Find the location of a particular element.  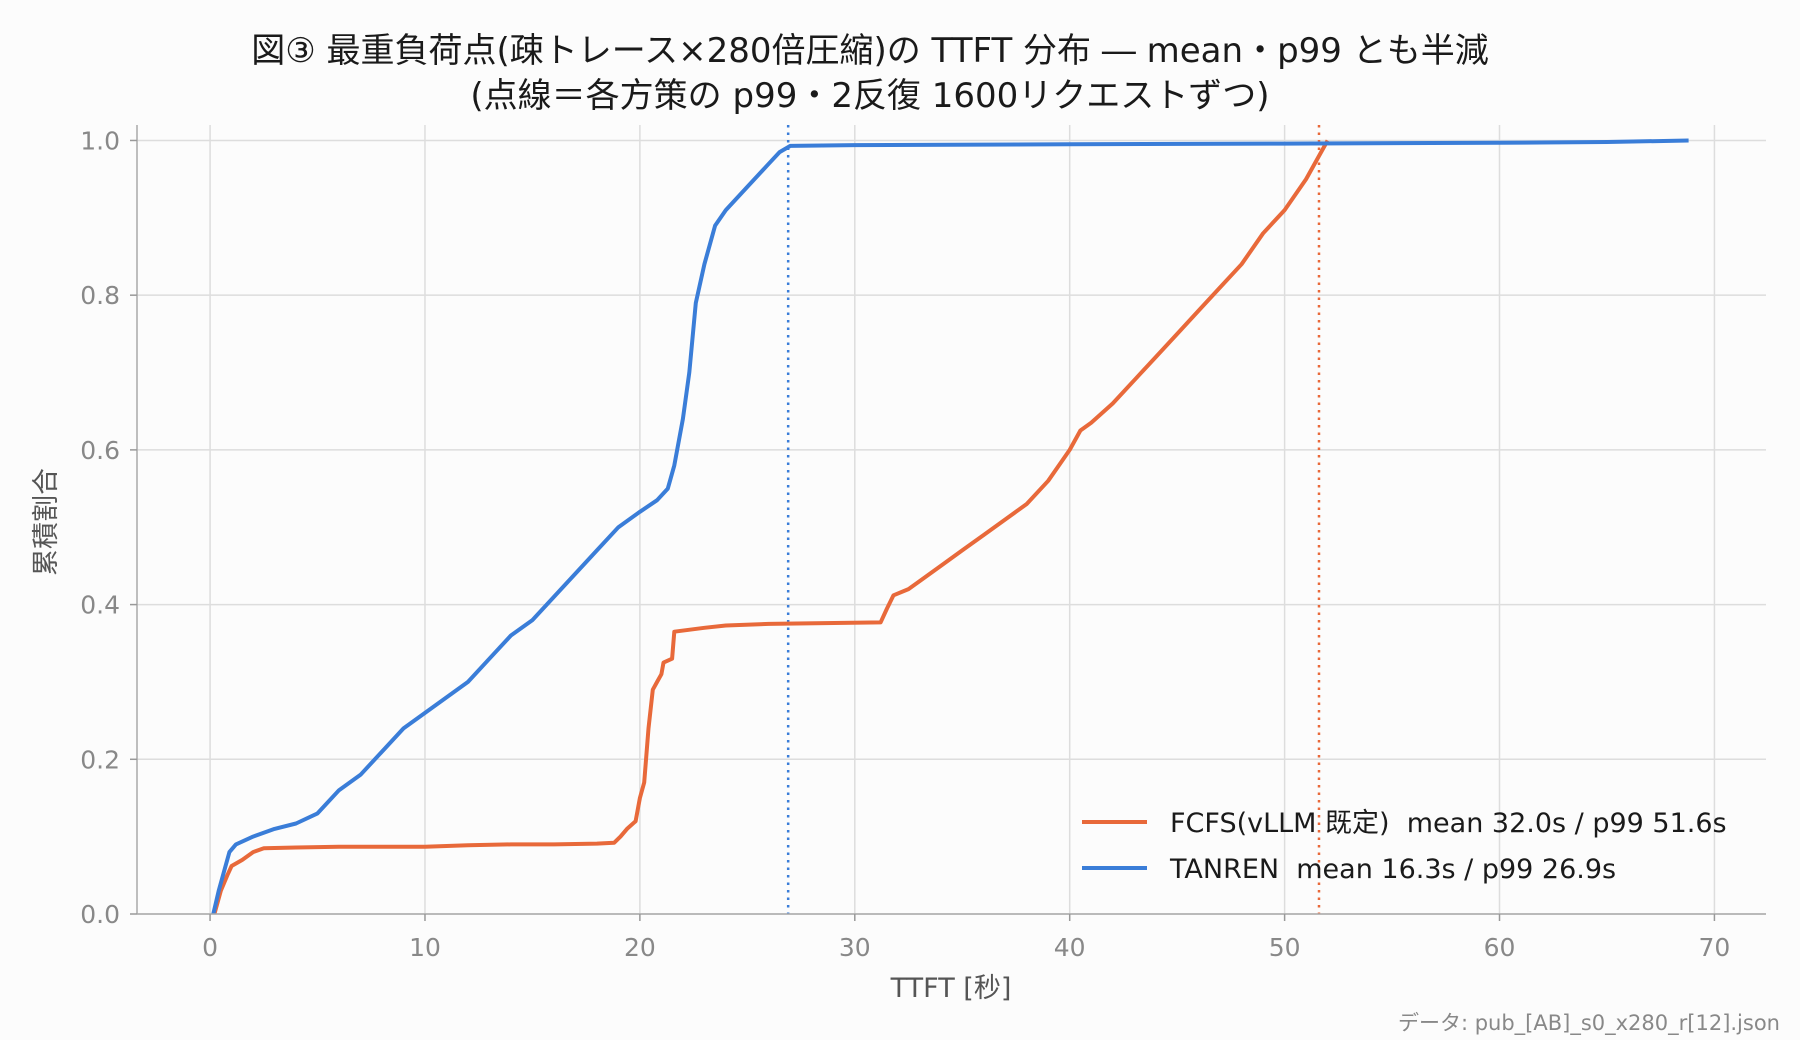

x-tick-label: 0 is located at coordinates (210, 947).